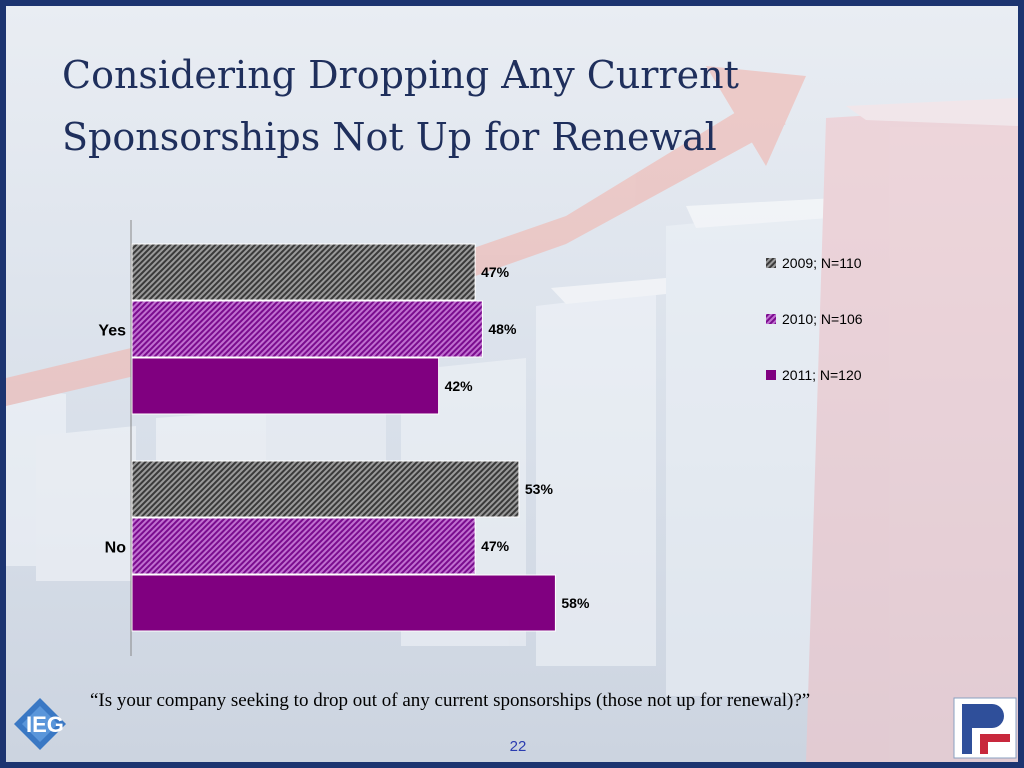  What do you see at coordinates (518, 746) in the screenshot?
I see `page-number: 22` at bounding box center [518, 746].